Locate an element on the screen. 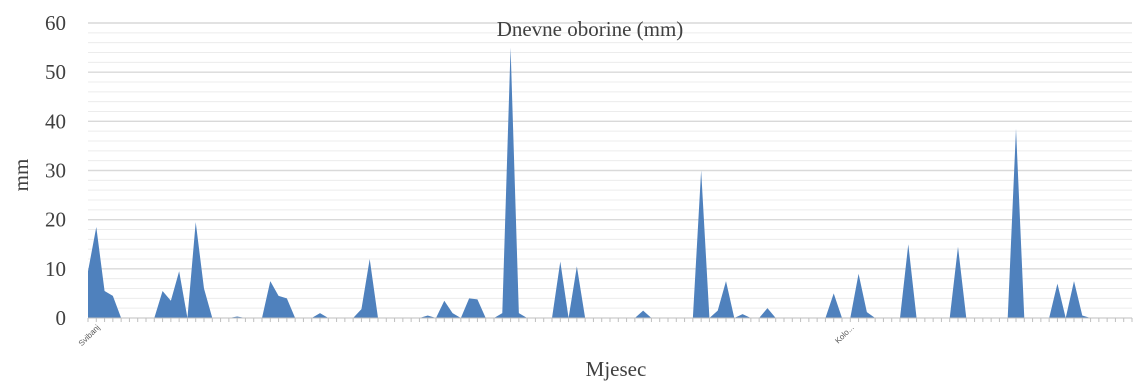 This screenshot has height=381, width=1135. y-tick-label: 60 is located at coordinates (55, 23).